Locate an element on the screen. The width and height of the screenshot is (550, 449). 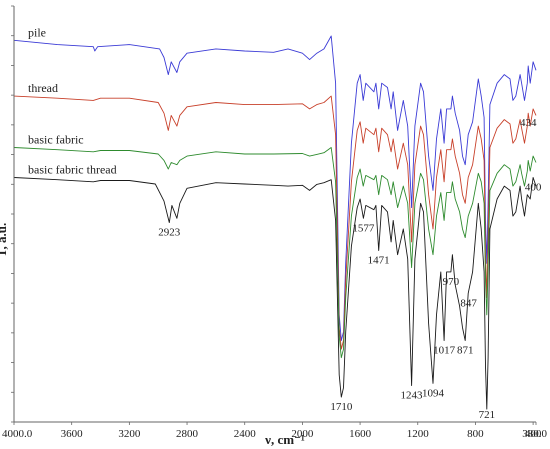
peak-label: 2923 is located at coordinates (169, 233).